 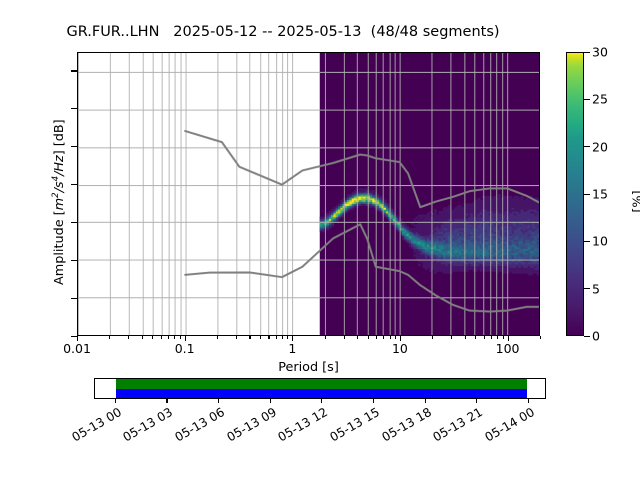 What do you see at coordinates (600, 99) in the screenshot?
I see `colorbar-tick-label: 25` at bounding box center [600, 99].